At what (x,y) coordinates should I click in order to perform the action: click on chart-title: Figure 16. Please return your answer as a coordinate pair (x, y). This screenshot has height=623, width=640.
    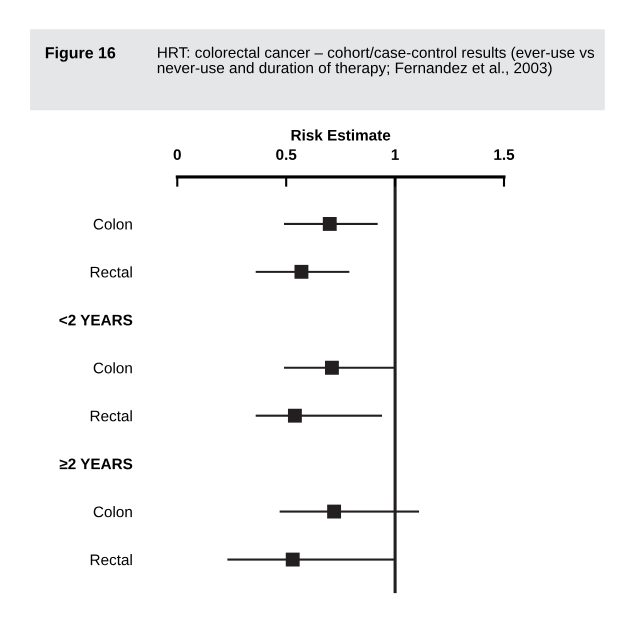
    Looking at the image, I should click on (81, 54).